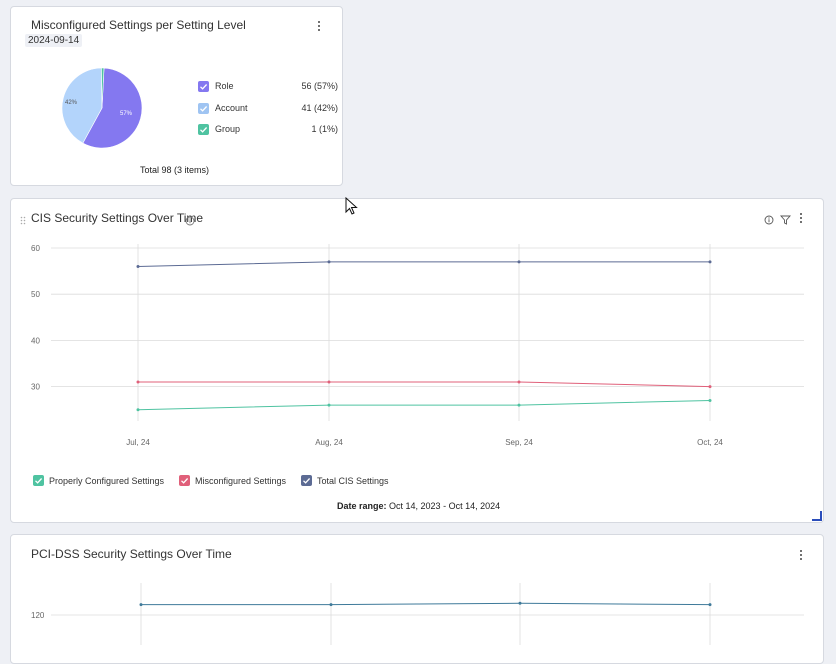  Describe the element at coordinates (268, 87) in the screenshot. I see `legend-item-role: Role 56 (57%)` at that location.